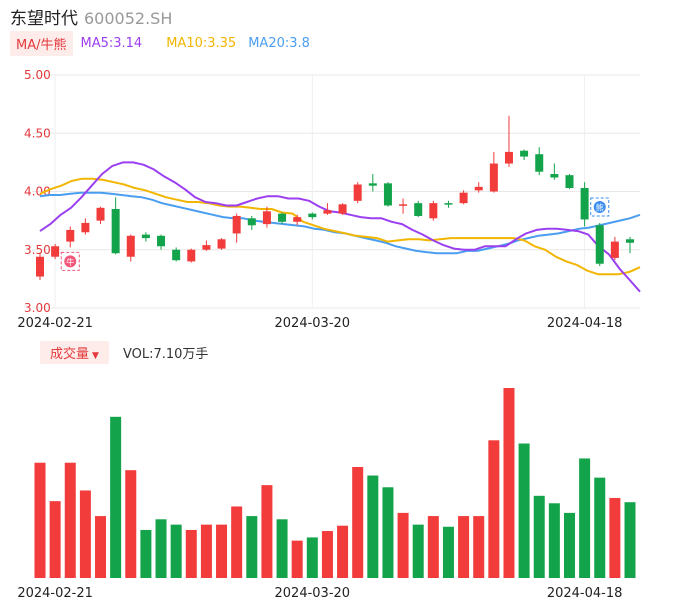 Image resolution: width=686 pixels, height=606 pixels. What do you see at coordinates (111, 43) in the screenshot?
I see `ma5-legend: MA5:3.14` at bounding box center [111, 43].